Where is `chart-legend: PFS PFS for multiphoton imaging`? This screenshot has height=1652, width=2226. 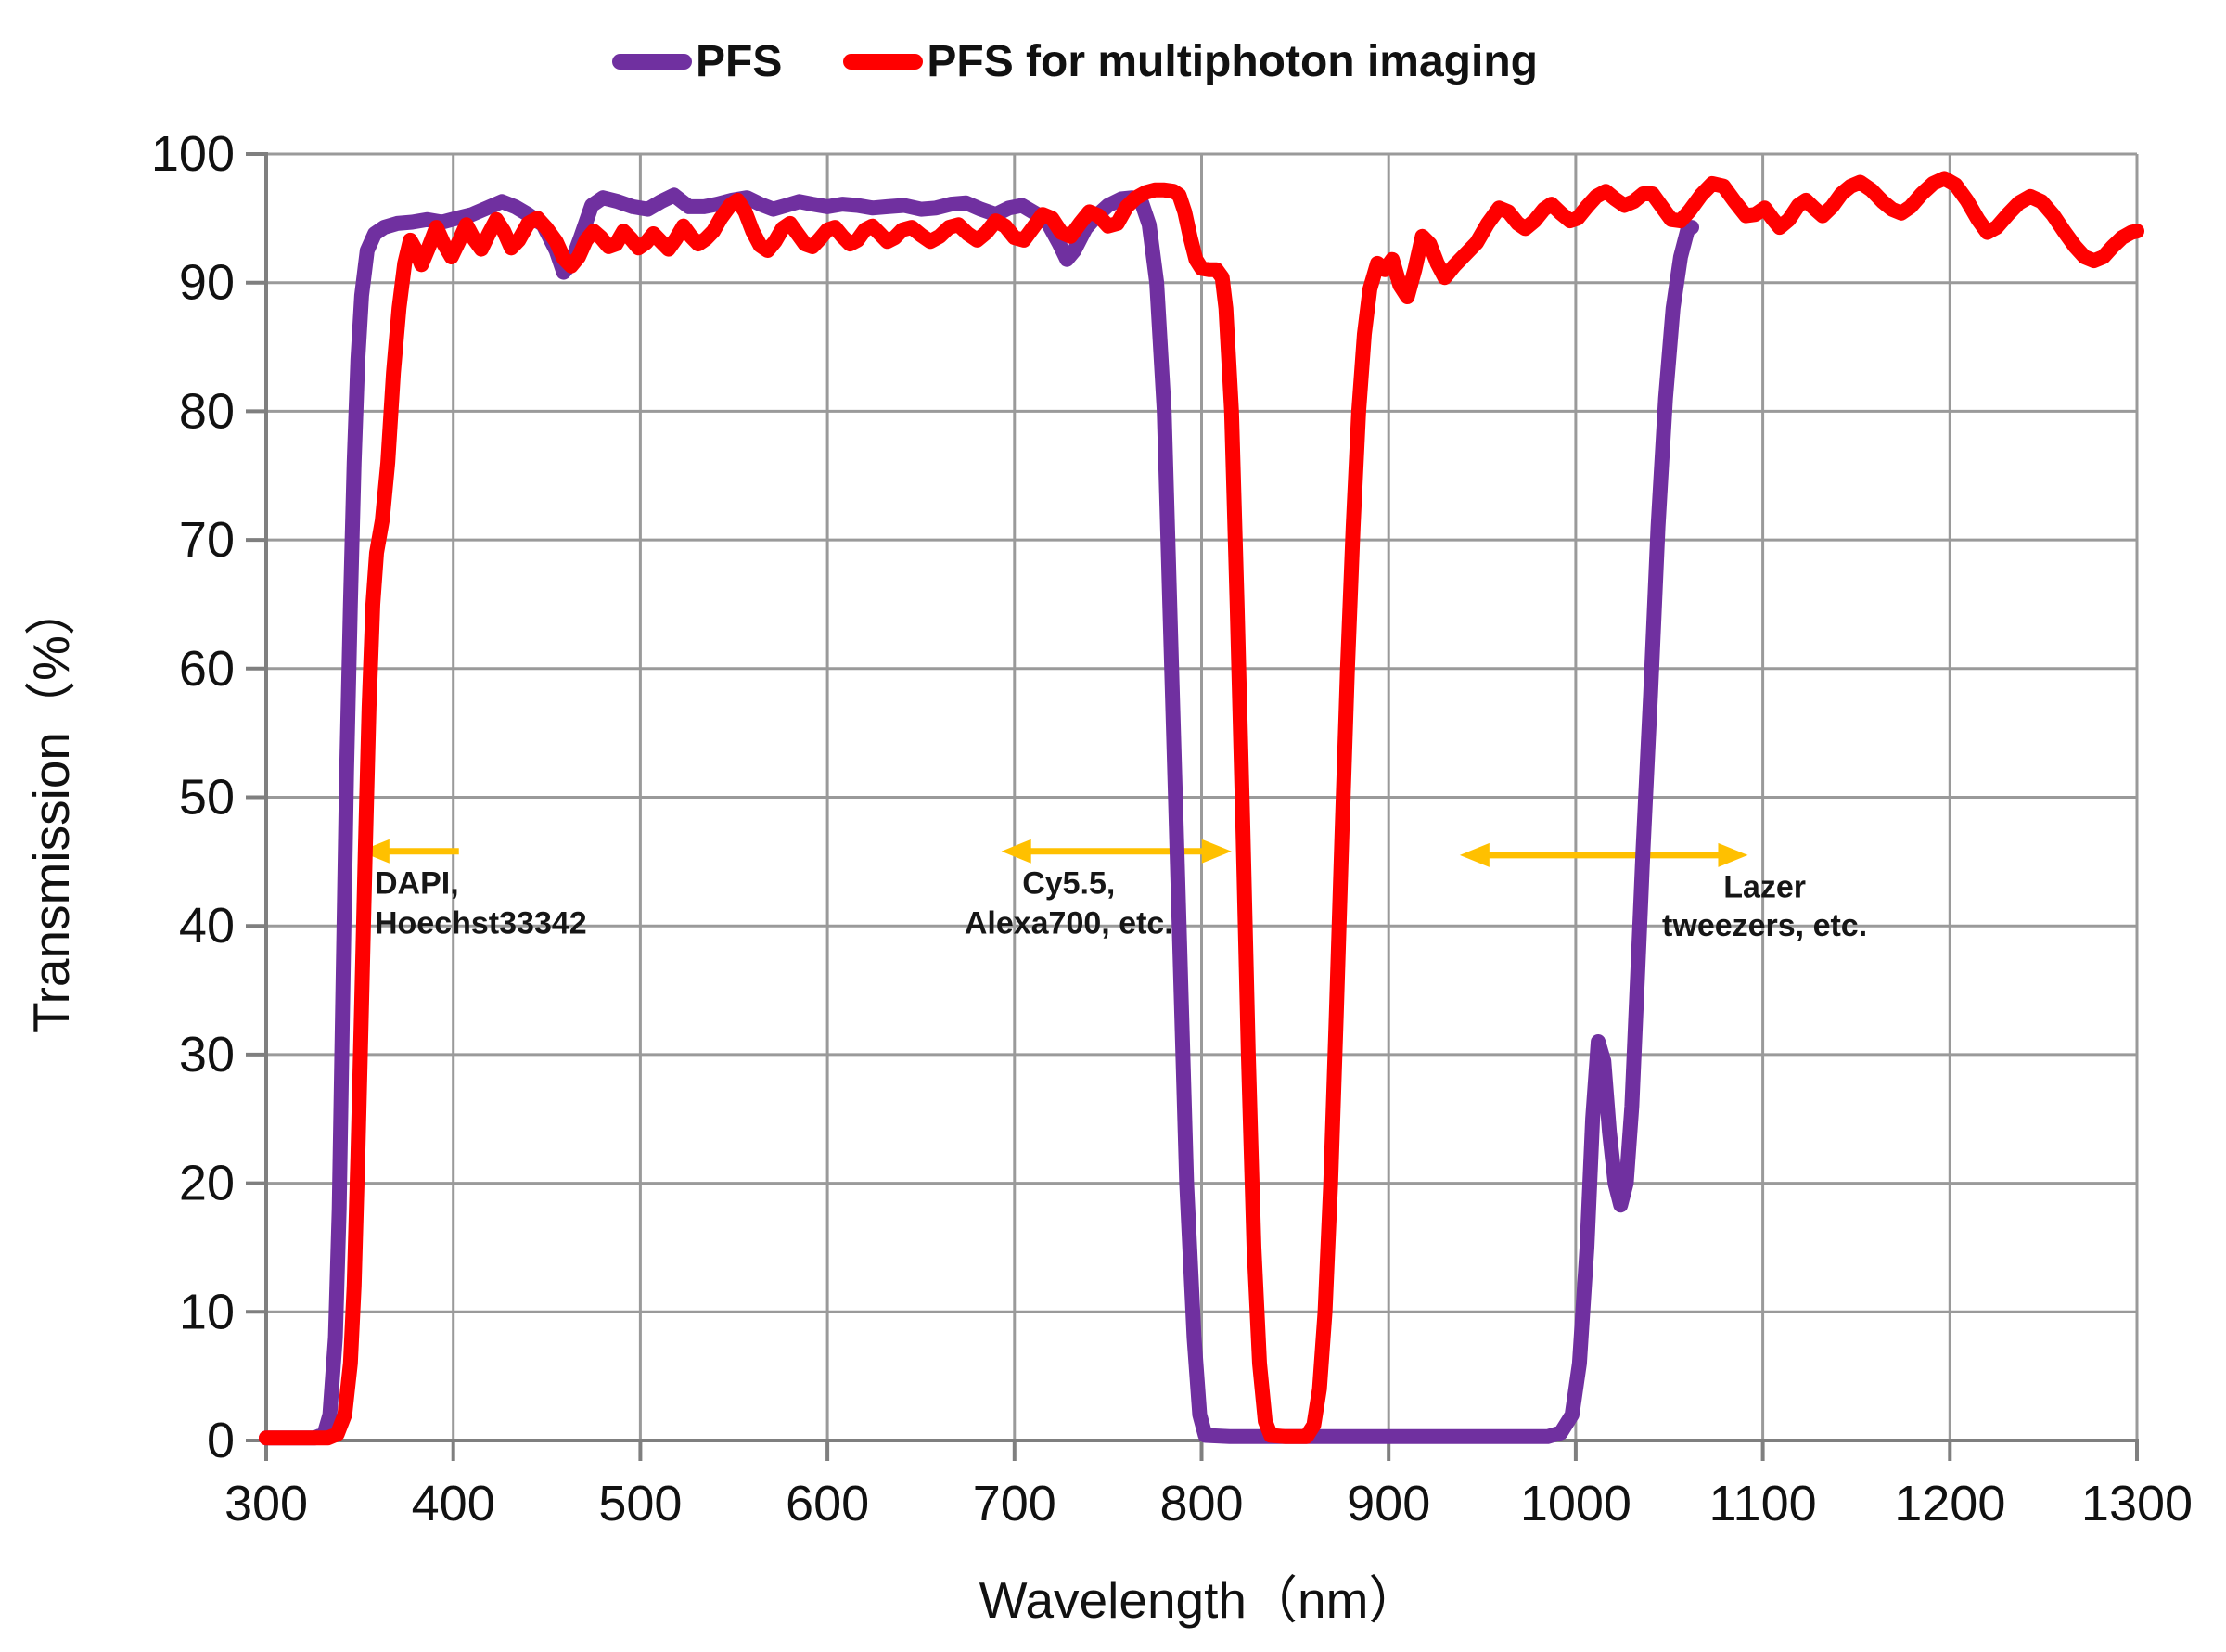 chart-legend: PFS PFS for multiphoton imaging is located at coordinates (1105, 61).